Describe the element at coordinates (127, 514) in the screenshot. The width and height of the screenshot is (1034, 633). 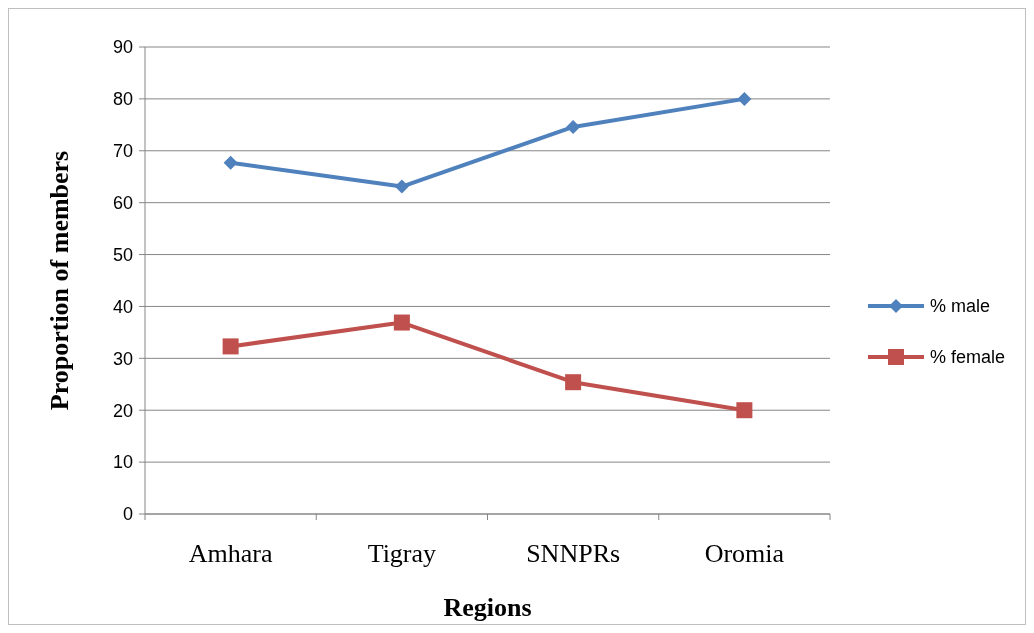
I see `y-tick-label: 0` at that location.